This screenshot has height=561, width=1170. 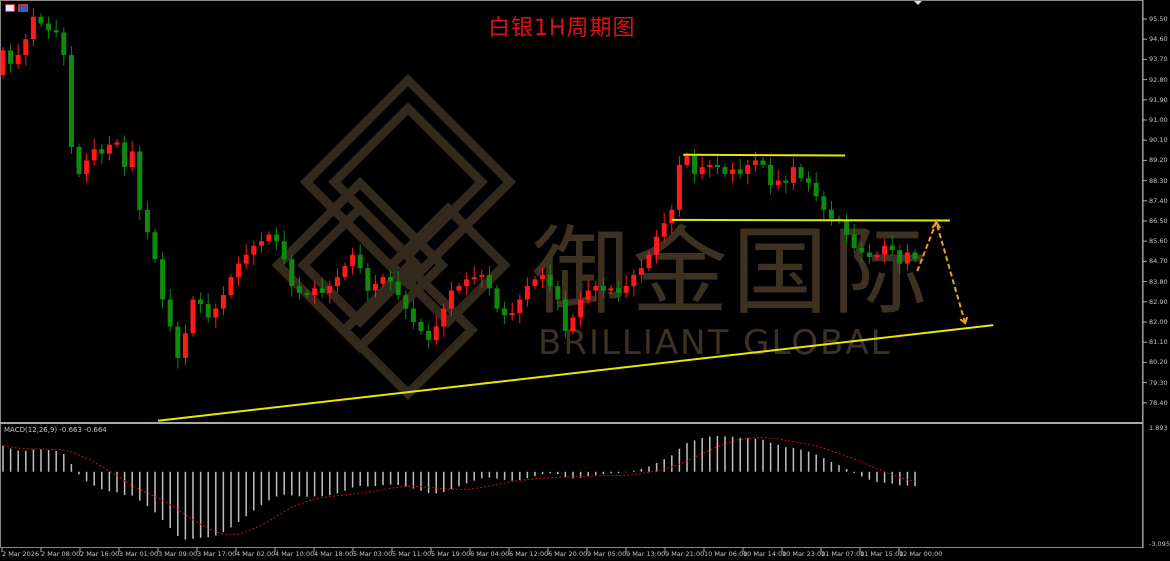 What do you see at coordinates (217, 554) in the screenshot?
I see `time-tick-label: 3 Mar 17:00` at bounding box center [217, 554].